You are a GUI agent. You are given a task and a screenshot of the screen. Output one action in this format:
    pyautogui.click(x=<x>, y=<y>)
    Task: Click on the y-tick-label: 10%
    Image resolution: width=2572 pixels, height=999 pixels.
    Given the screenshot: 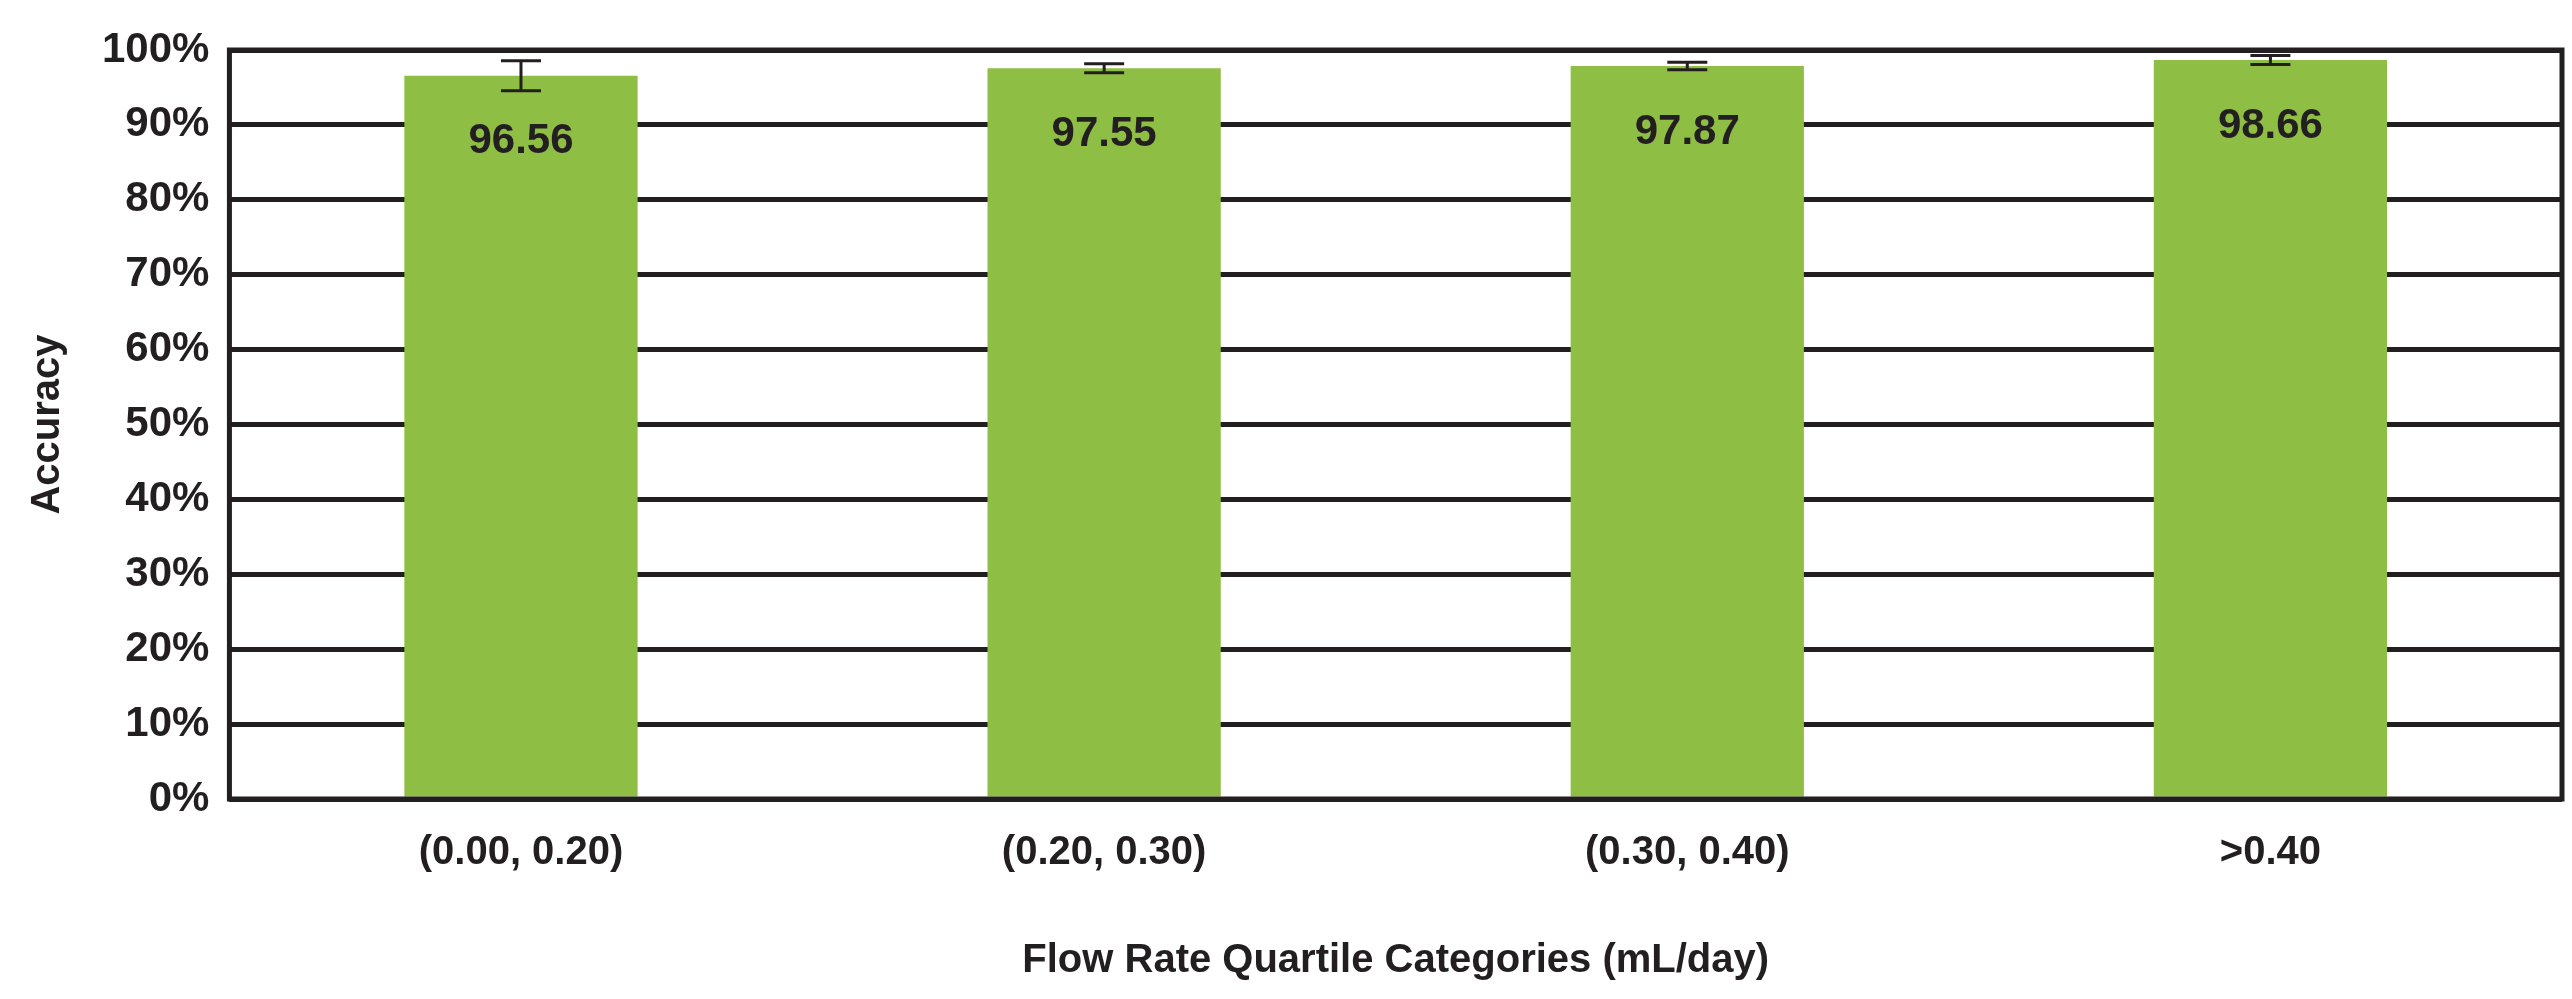 What is the action you would take?
    pyautogui.click(x=167, y=721)
    